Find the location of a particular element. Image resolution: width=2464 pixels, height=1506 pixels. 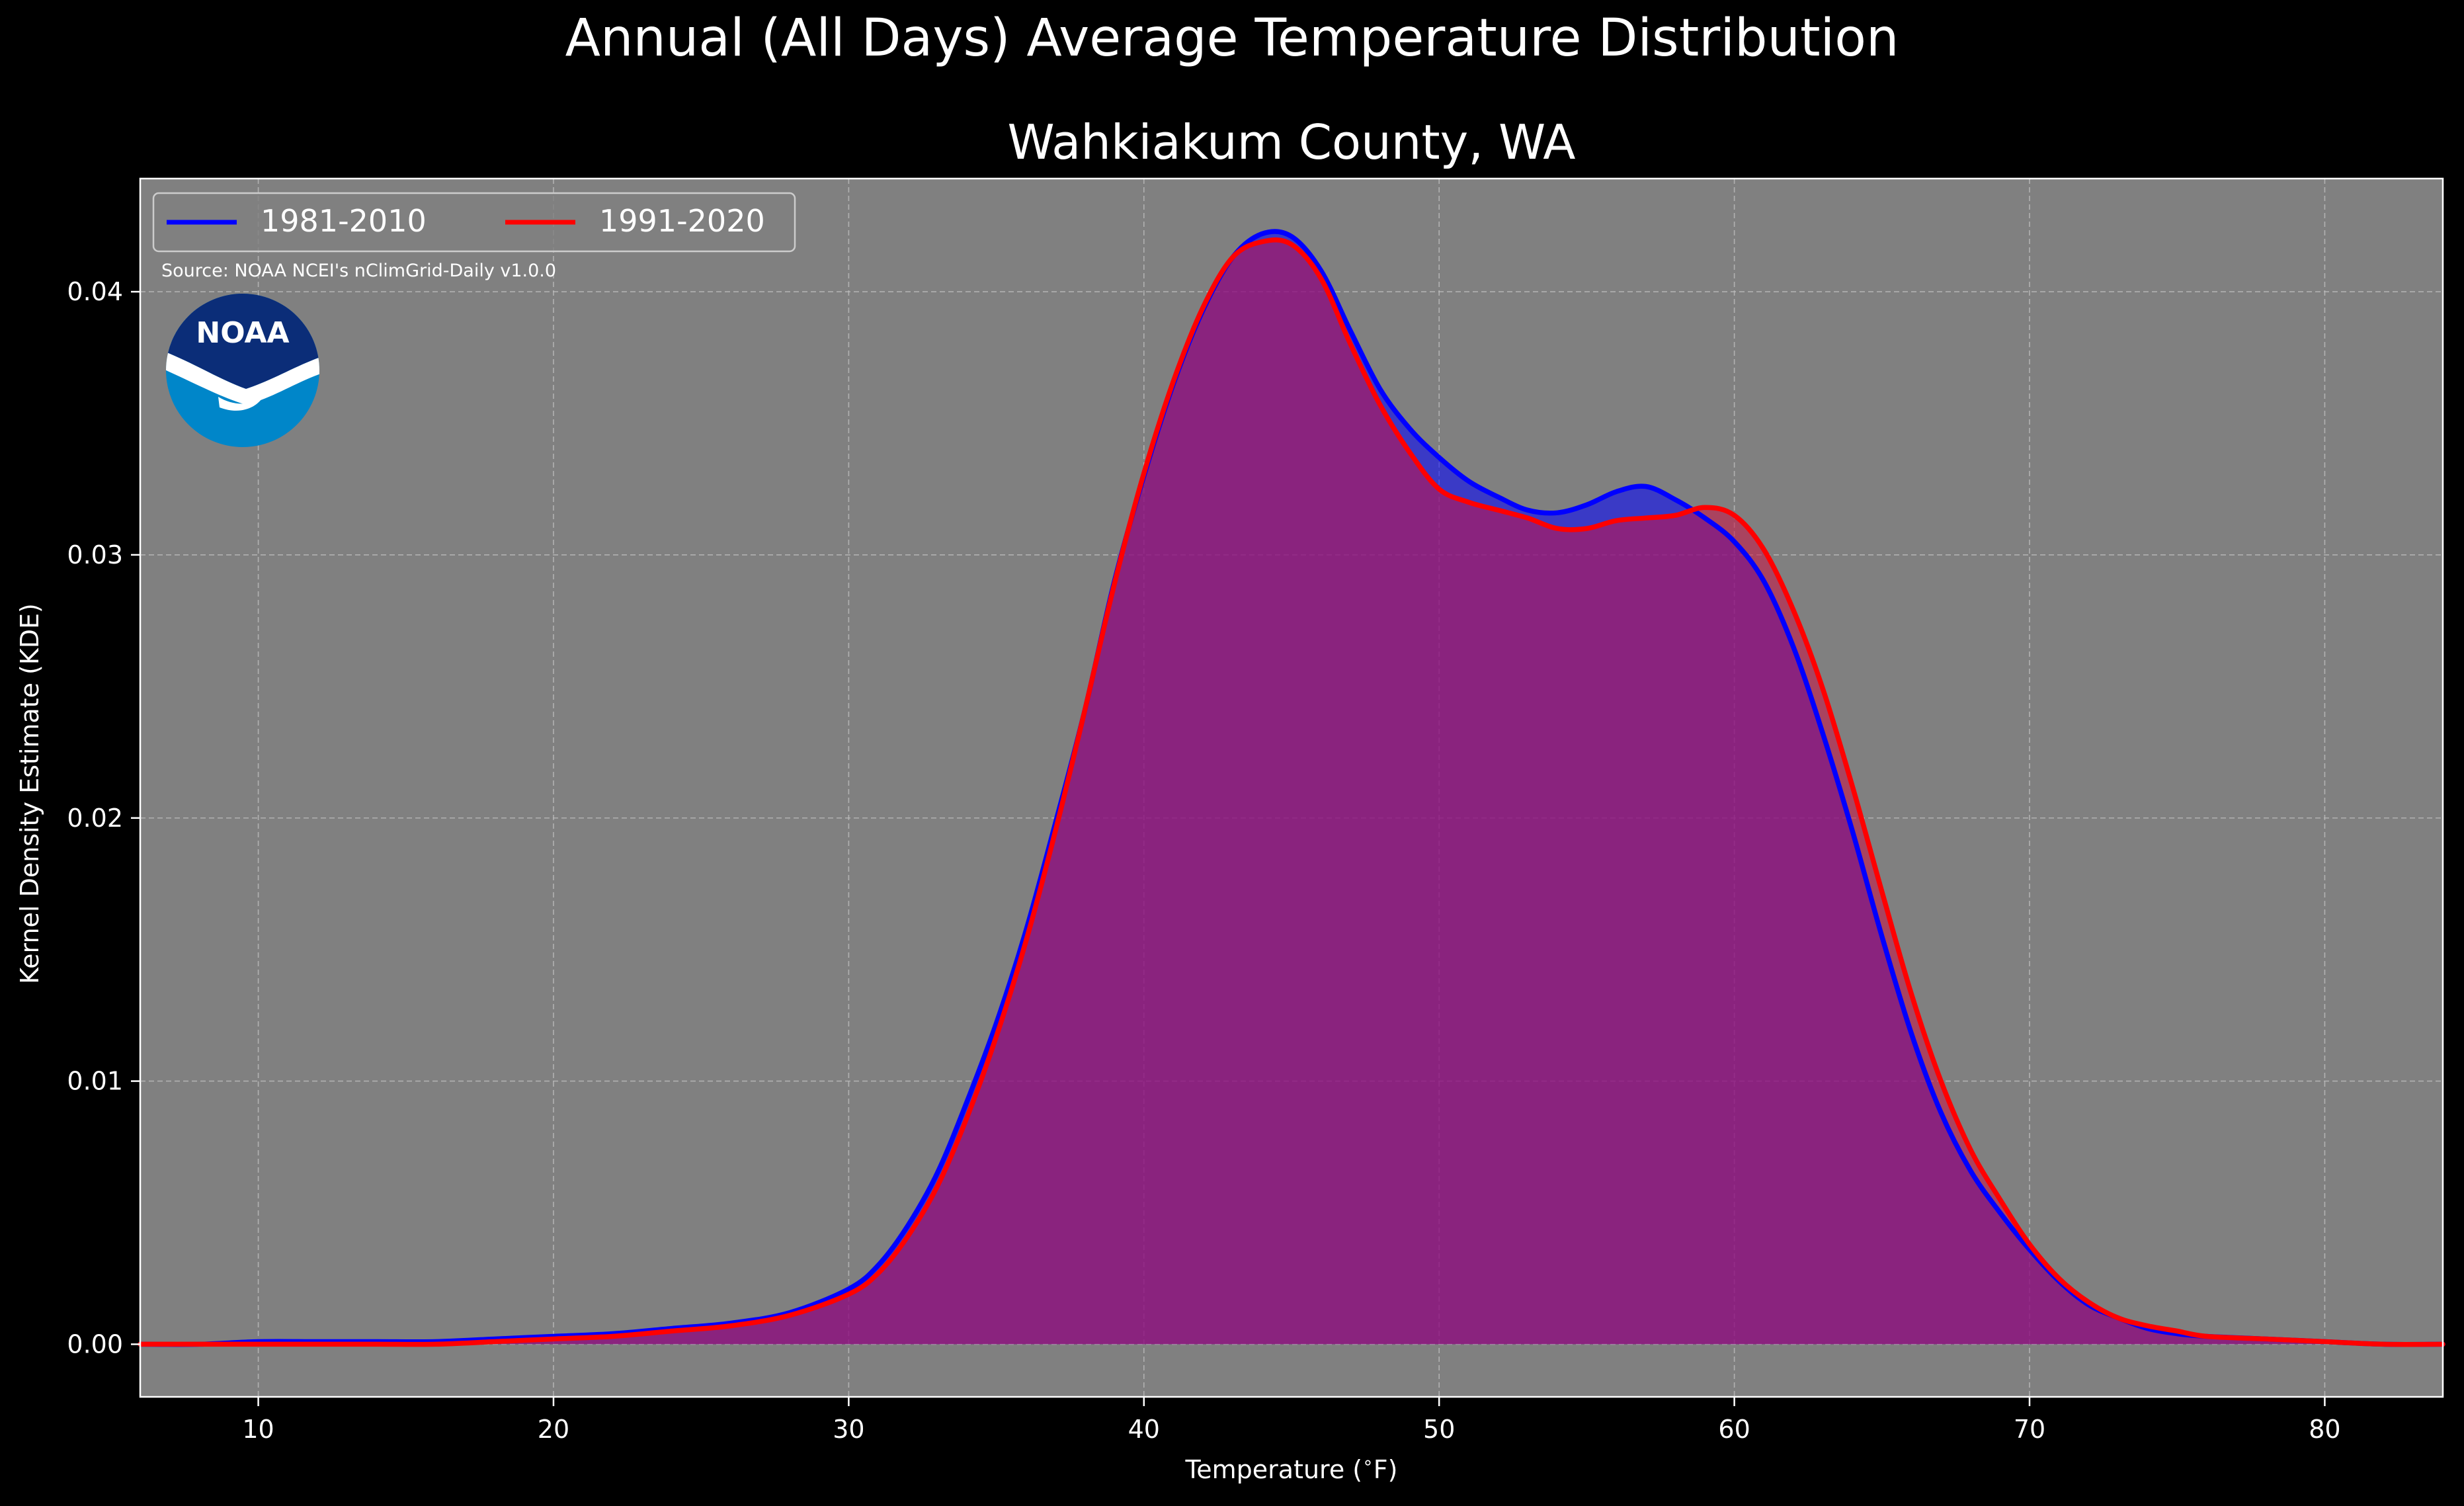

x-tick-label: 30 is located at coordinates (849, 1429).